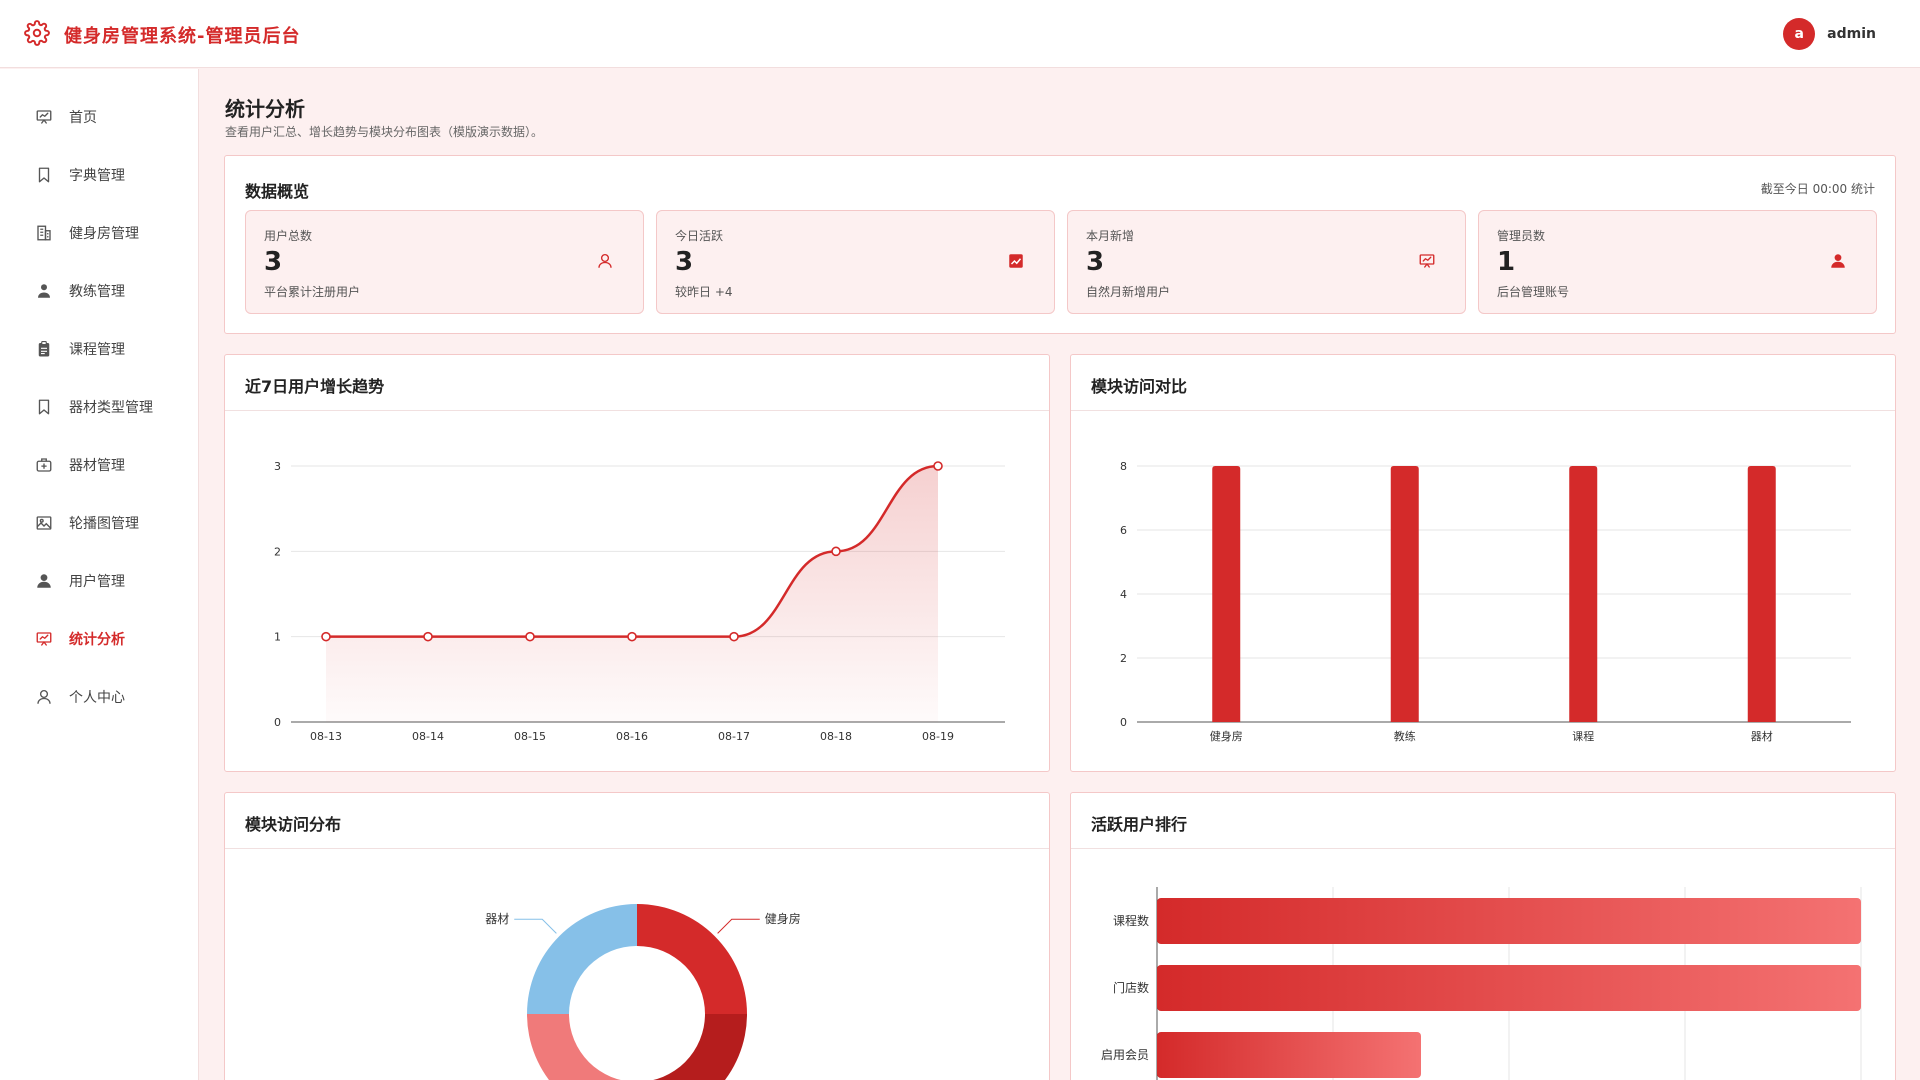  What do you see at coordinates (1851, 34) in the screenshot?
I see `username: admin` at bounding box center [1851, 34].